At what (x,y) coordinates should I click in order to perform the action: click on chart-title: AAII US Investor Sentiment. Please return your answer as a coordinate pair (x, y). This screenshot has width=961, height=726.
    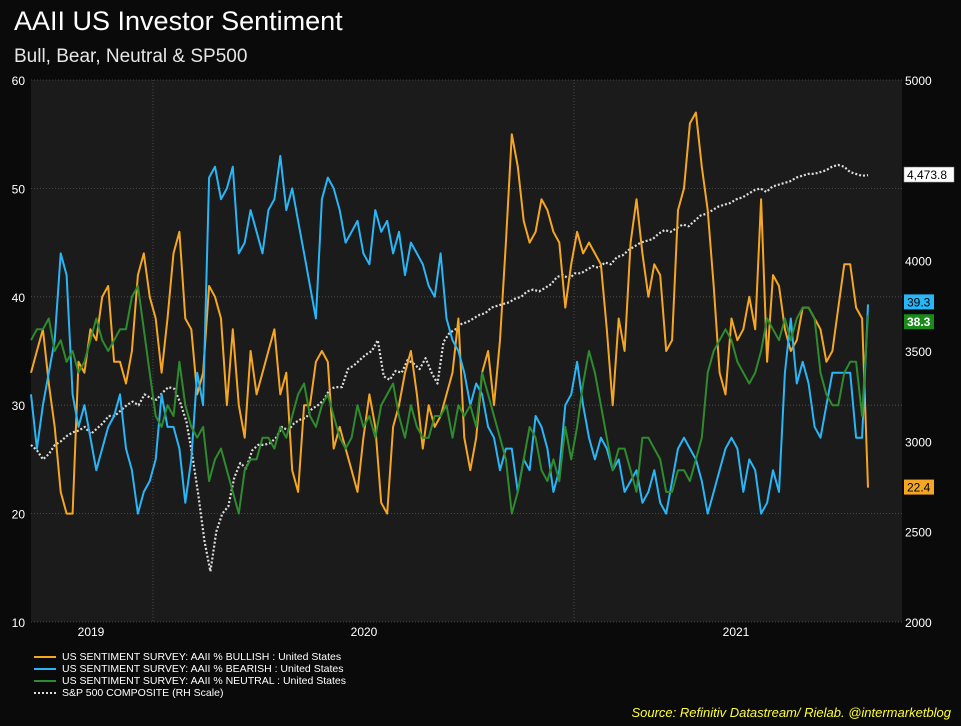
    Looking at the image, I should click on (178, 21).